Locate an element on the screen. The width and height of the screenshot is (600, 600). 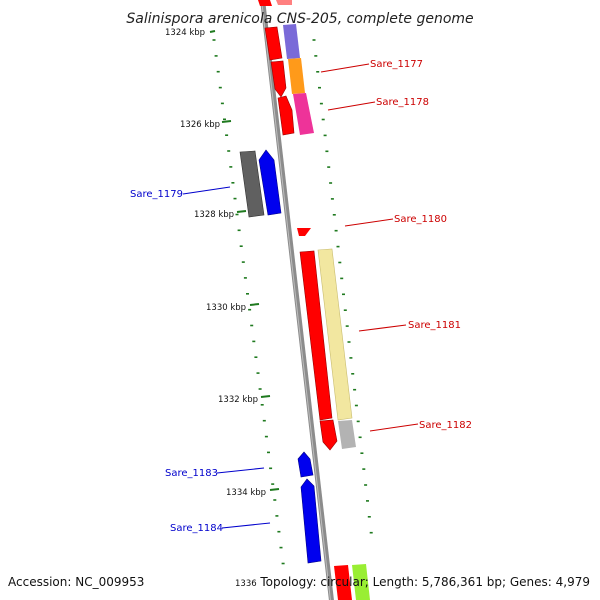
genome-backbone-highlight is located at coordinates (296, 300).